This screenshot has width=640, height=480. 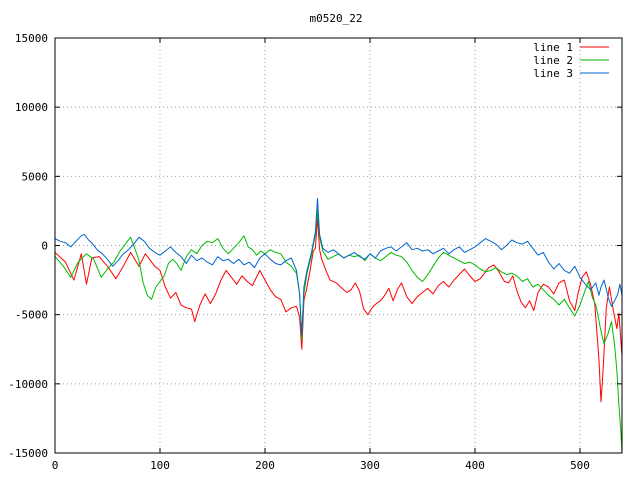 I want to click on chart-title: m0520_22, so click(x=336, y=18).